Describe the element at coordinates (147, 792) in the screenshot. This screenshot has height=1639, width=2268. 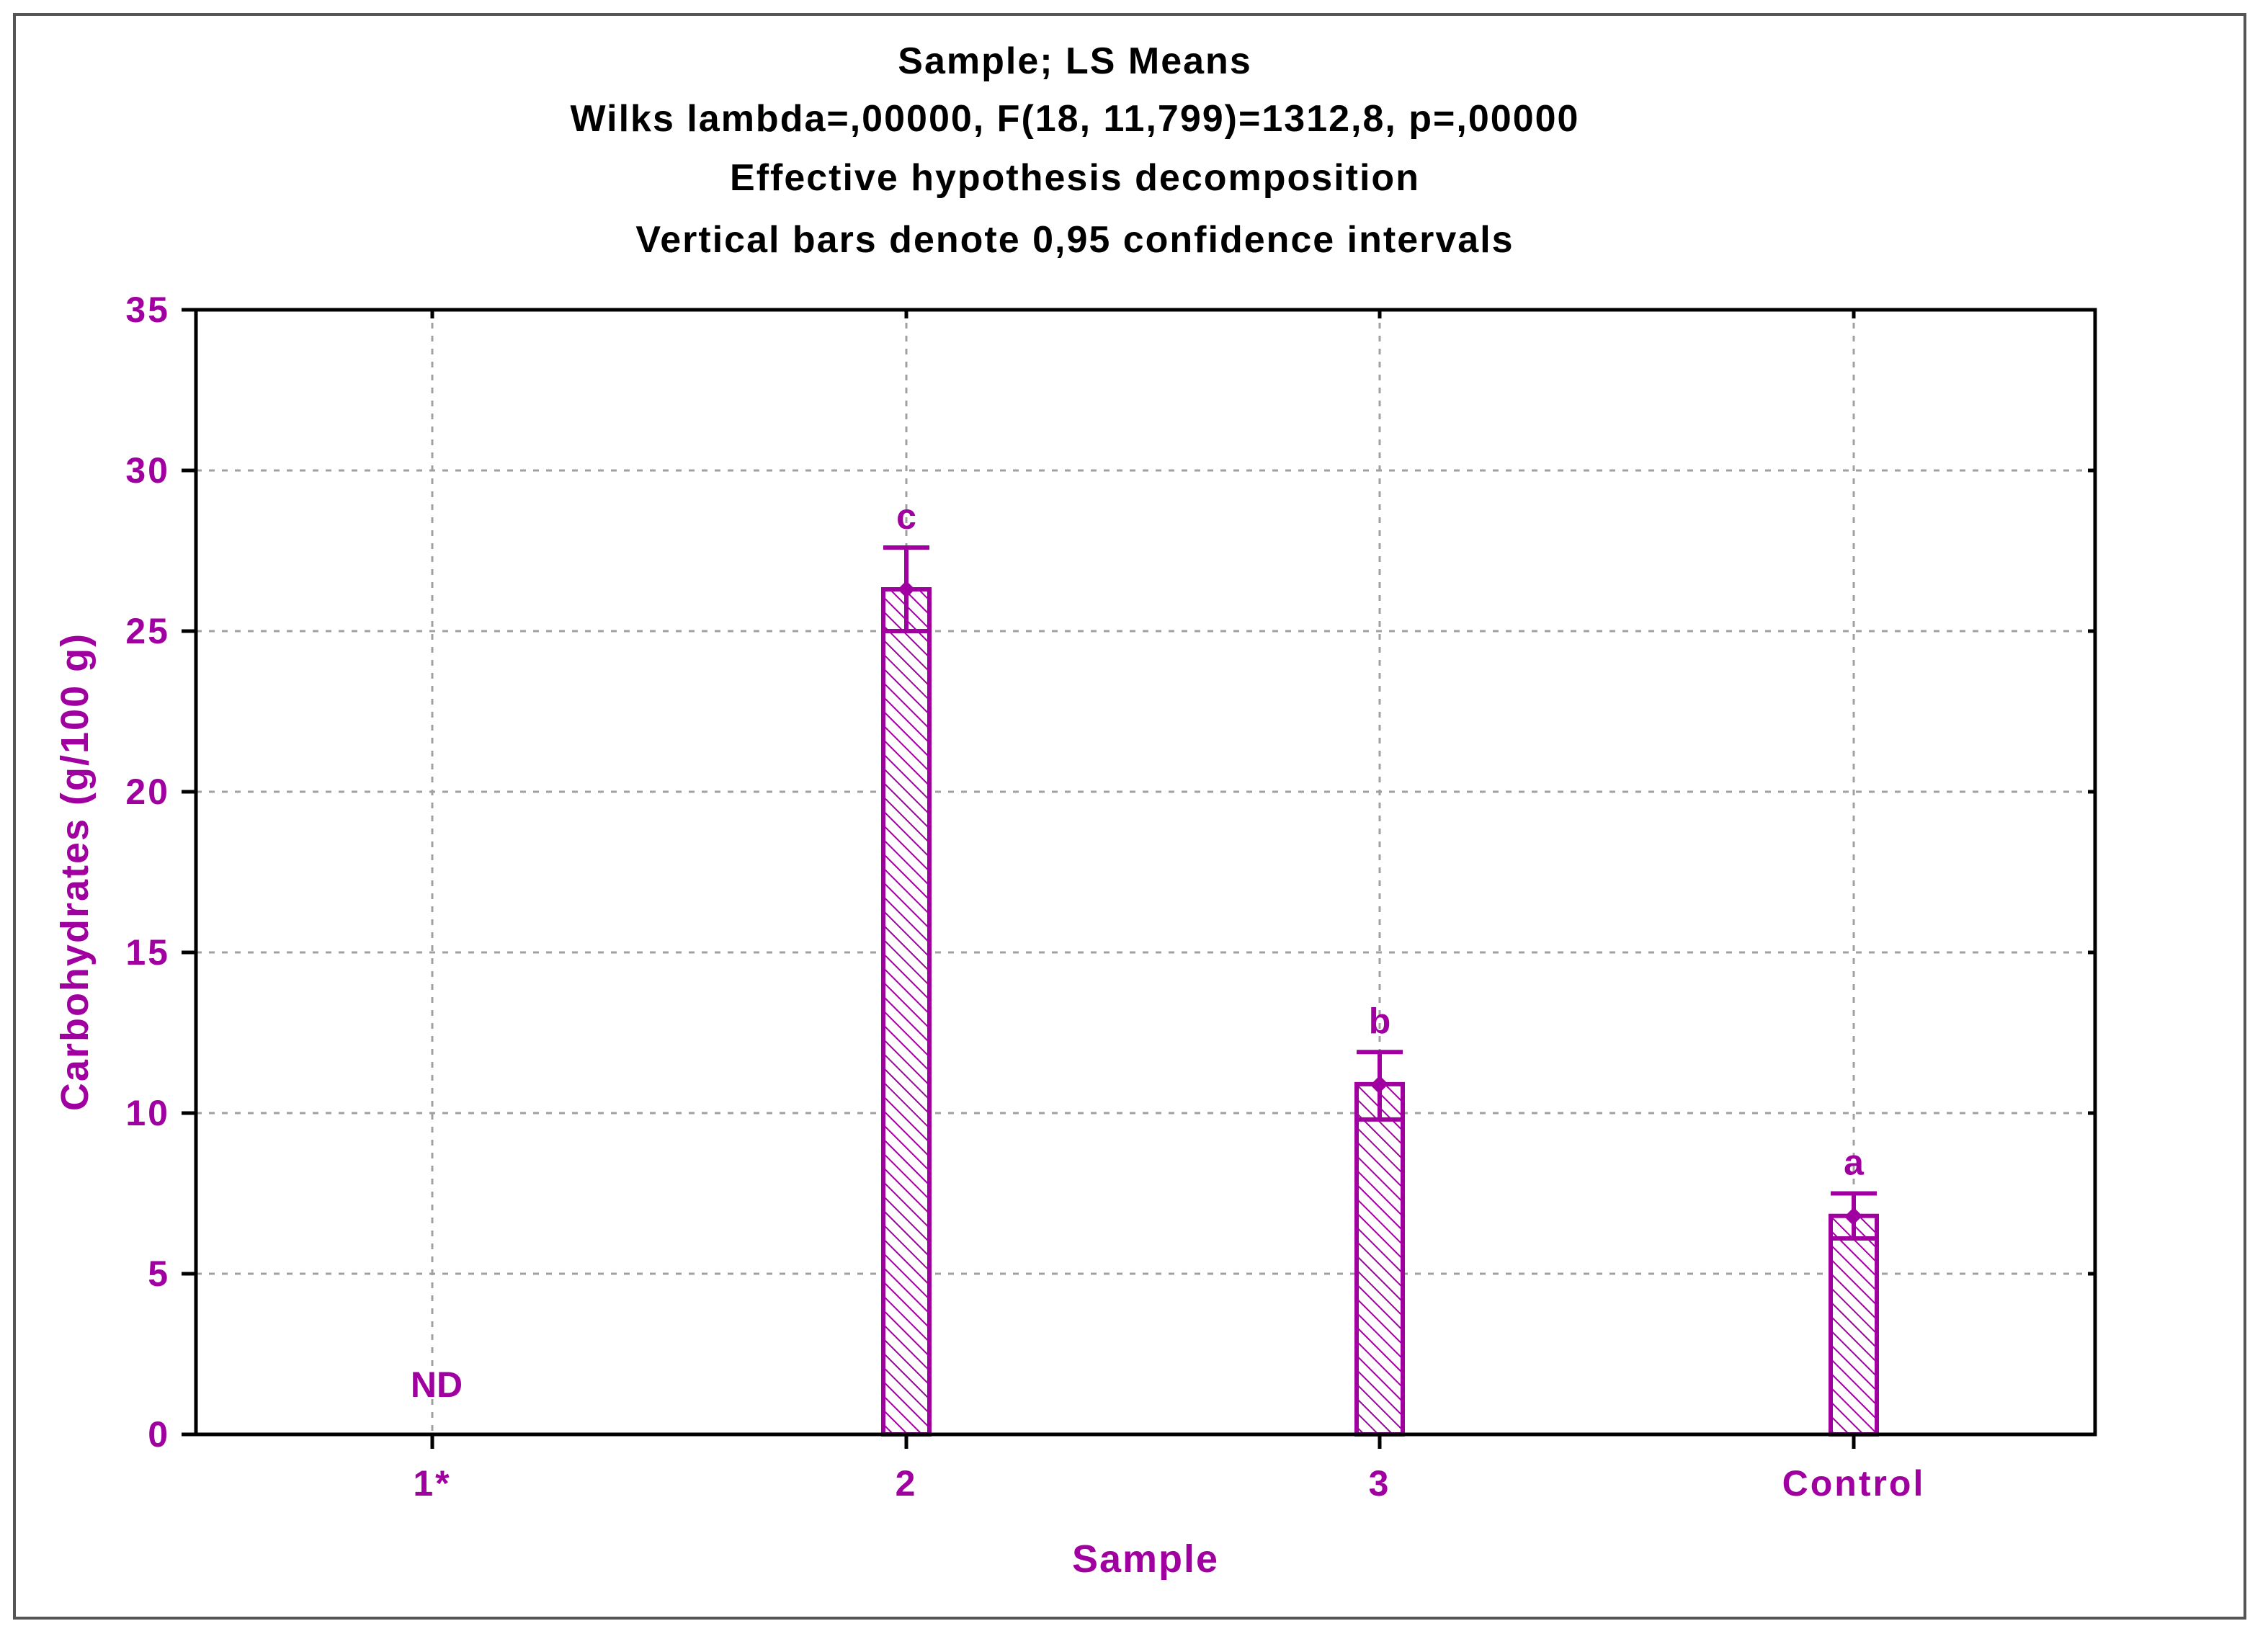
I see `y-tick-label: 20` at that location.